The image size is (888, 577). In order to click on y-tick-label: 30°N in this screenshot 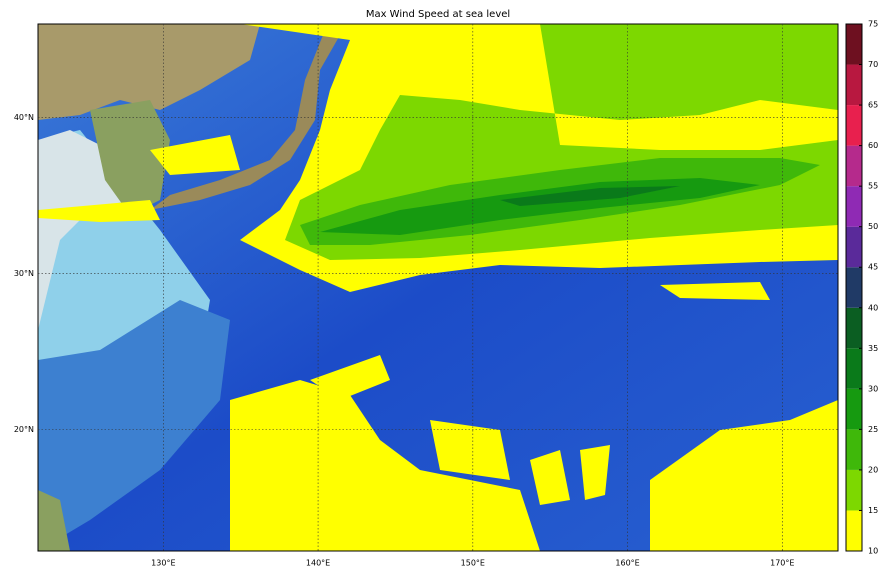, I will do `click(24, 273)`.